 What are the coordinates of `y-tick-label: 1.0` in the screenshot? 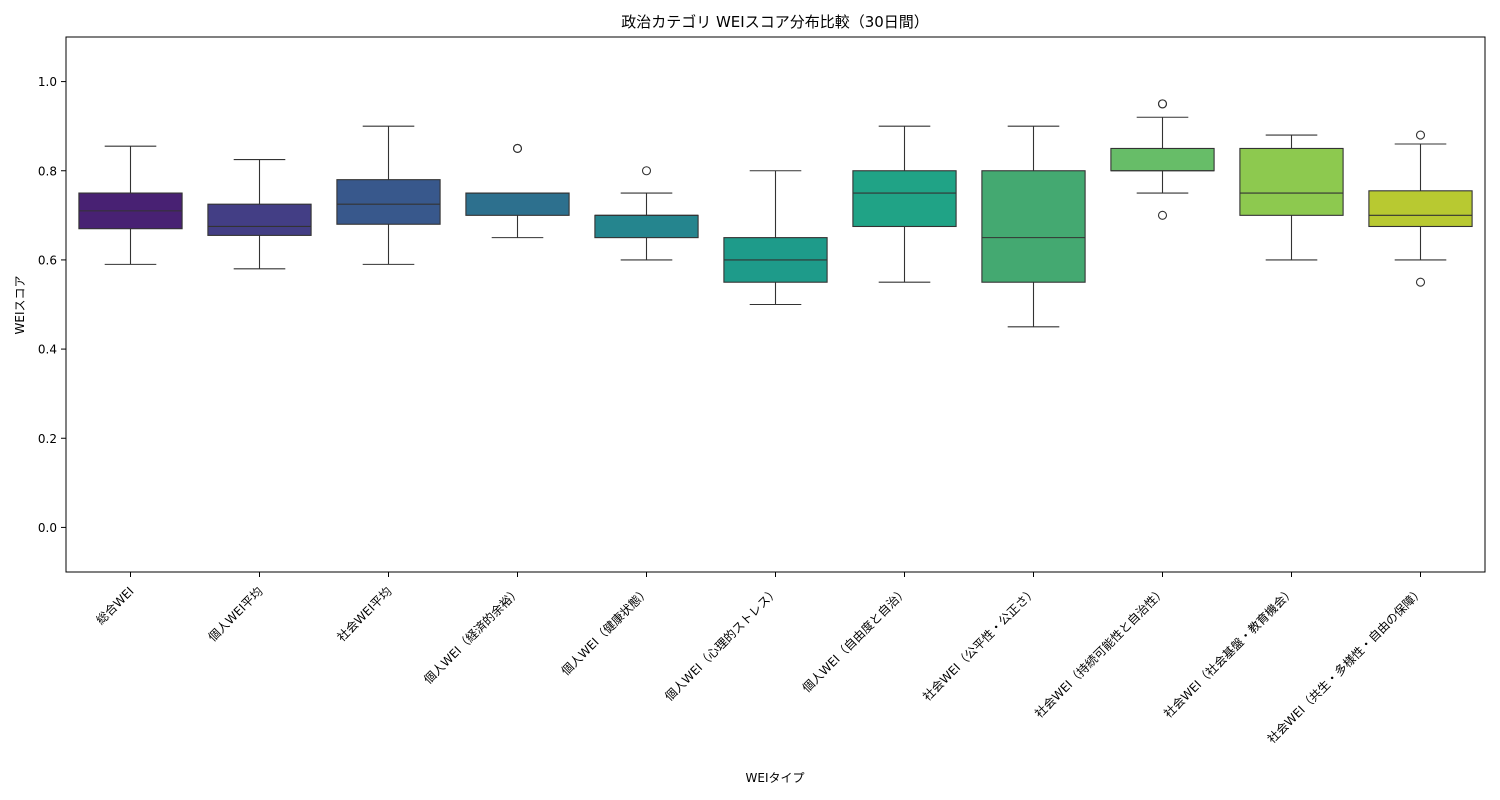 It's located at (47, 82).